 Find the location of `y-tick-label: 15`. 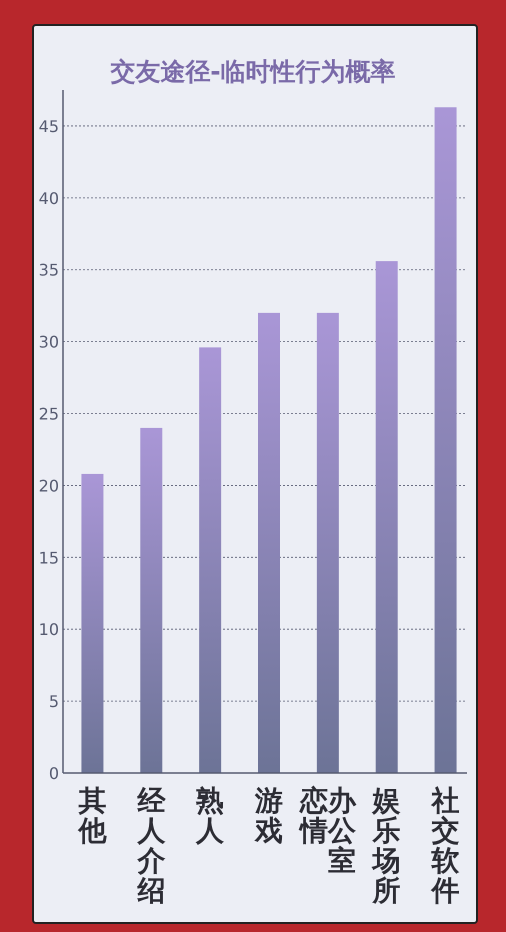

y-tick-label: 15 is located at coordinates (48, 558).